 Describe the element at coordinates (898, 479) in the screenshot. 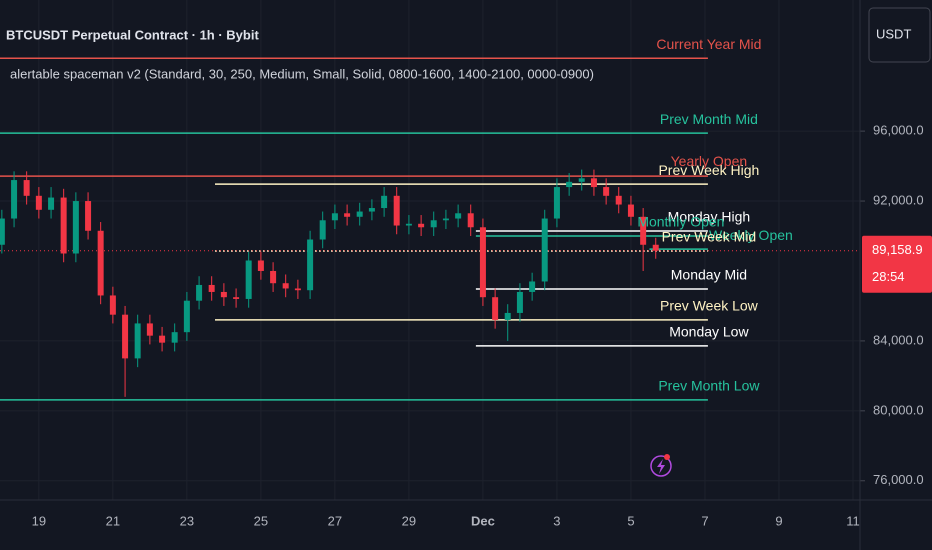

I see `y-tick-label: 76,000.0` at that location.